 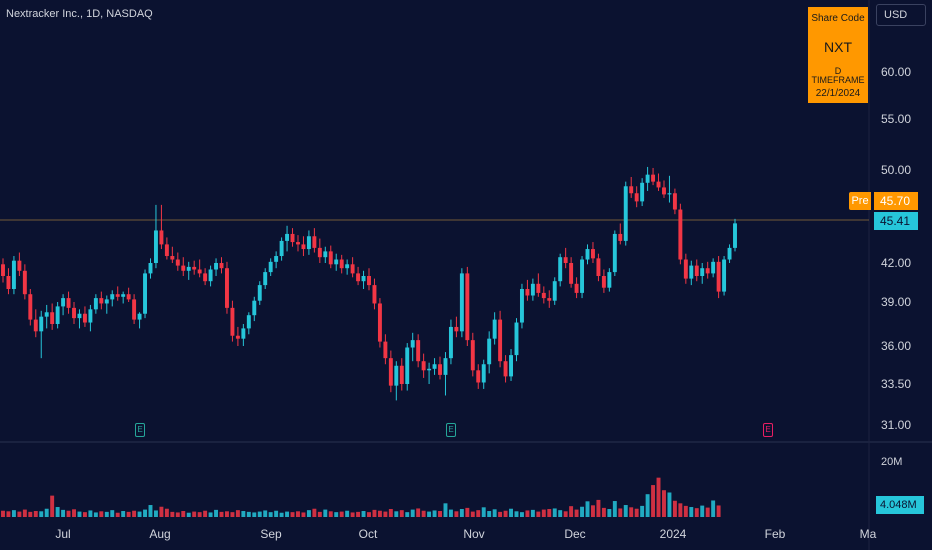 I want to click on time-tick-label: Jul, so click(x=62, y=534).